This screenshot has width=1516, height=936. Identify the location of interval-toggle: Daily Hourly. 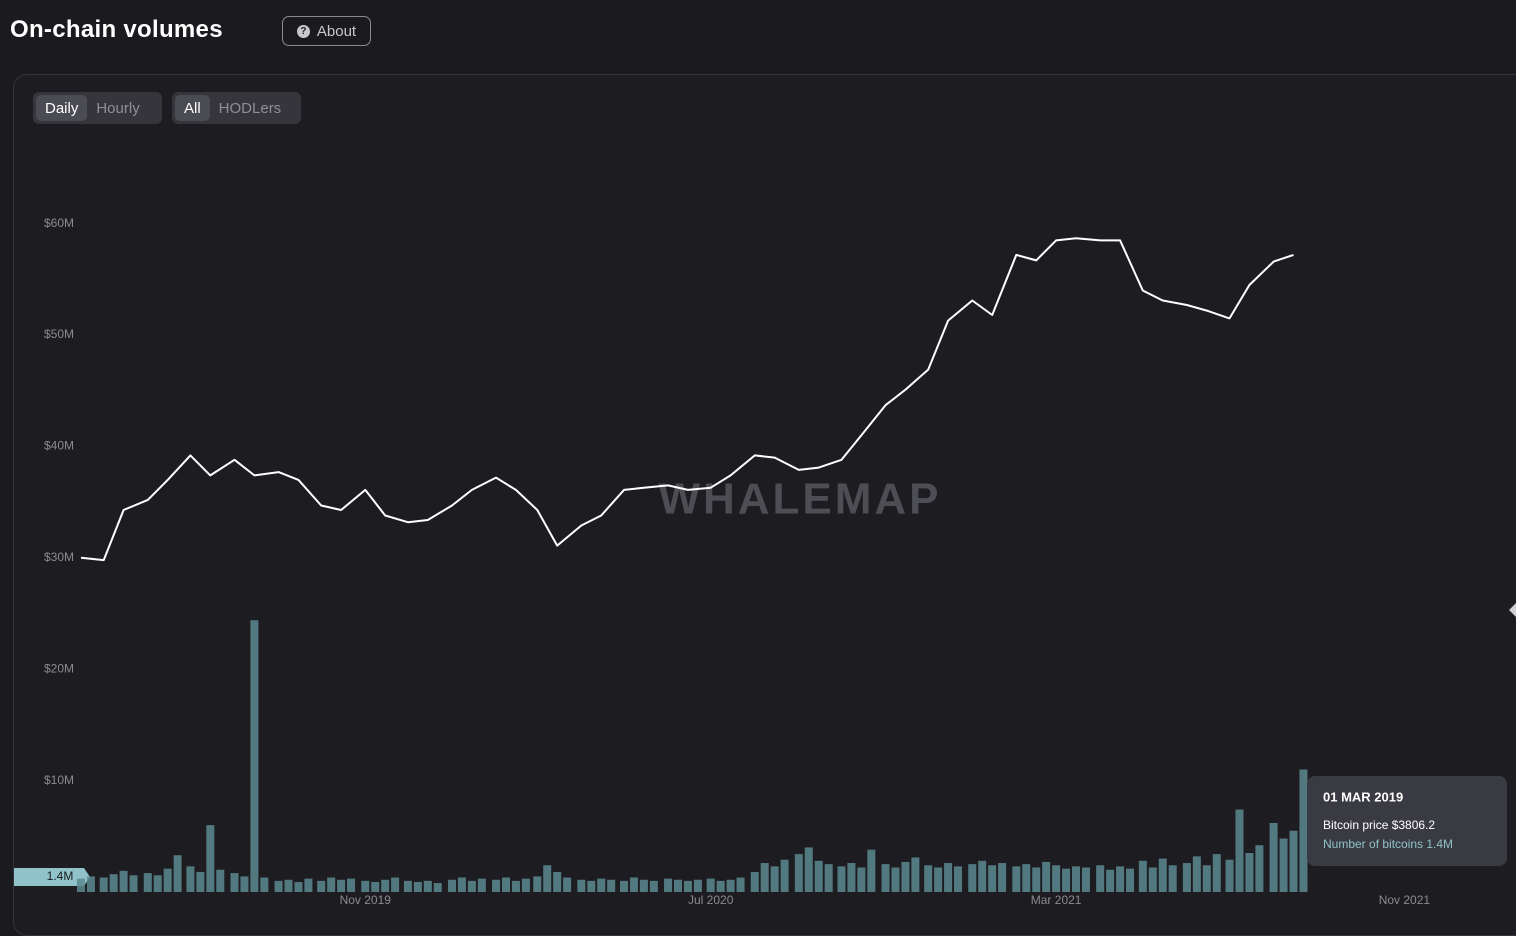
(97, 108).